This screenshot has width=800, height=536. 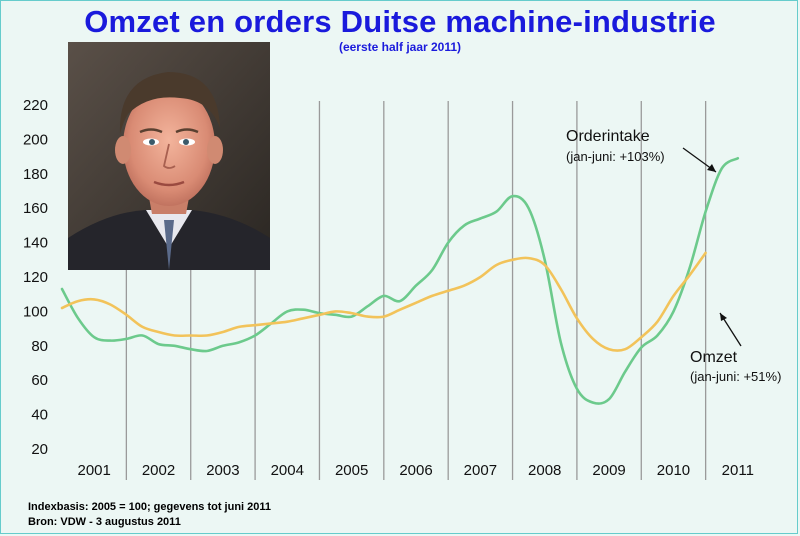 I want to click on chart-title: Omzet en orders Duitse machine-industrie, so click(x=400, y=21).